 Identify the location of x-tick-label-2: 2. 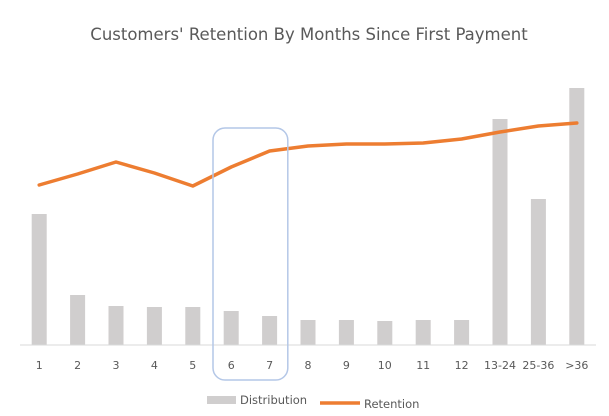
(77, 365).